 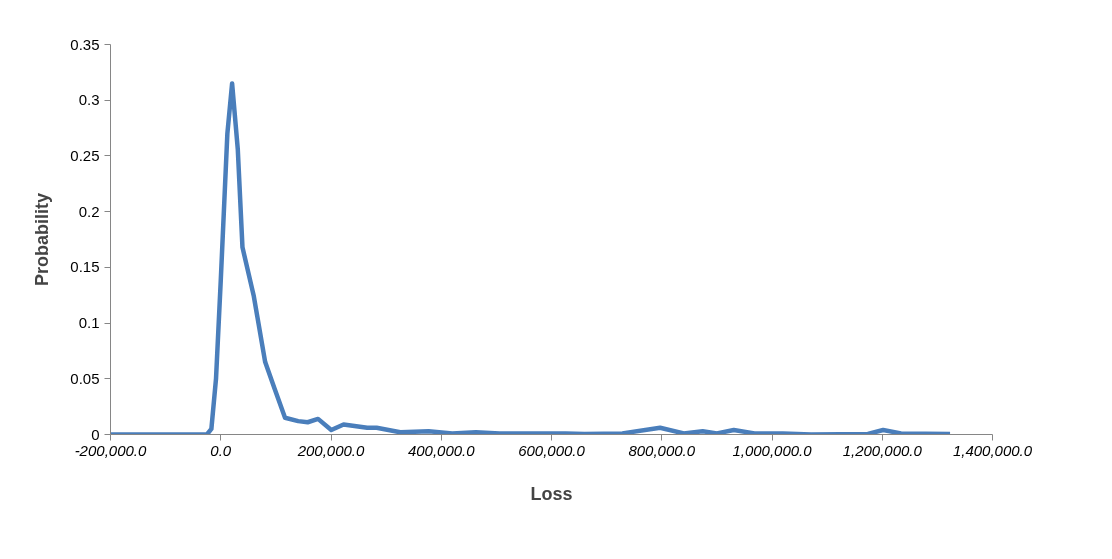 What do you see at coordinates (85, 378) in the screenshot?
I see `y-tick-label: 0.05` at bounding box center [85, 378].